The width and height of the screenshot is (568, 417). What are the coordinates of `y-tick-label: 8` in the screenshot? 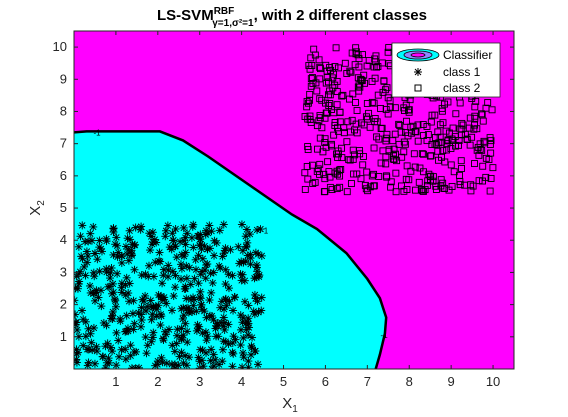 It's located at (63, 110).